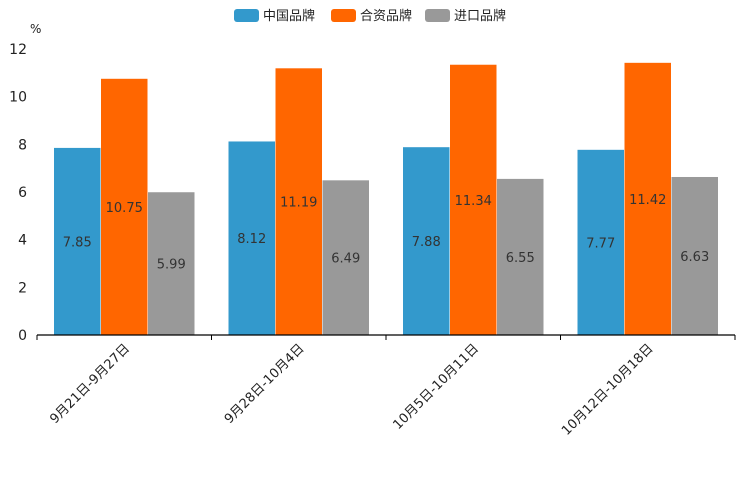  What do you see at coordinates (289, 16) in the screenshot?
I see `legend-label-1: 中国品牌` at bounding box center [289, 16].